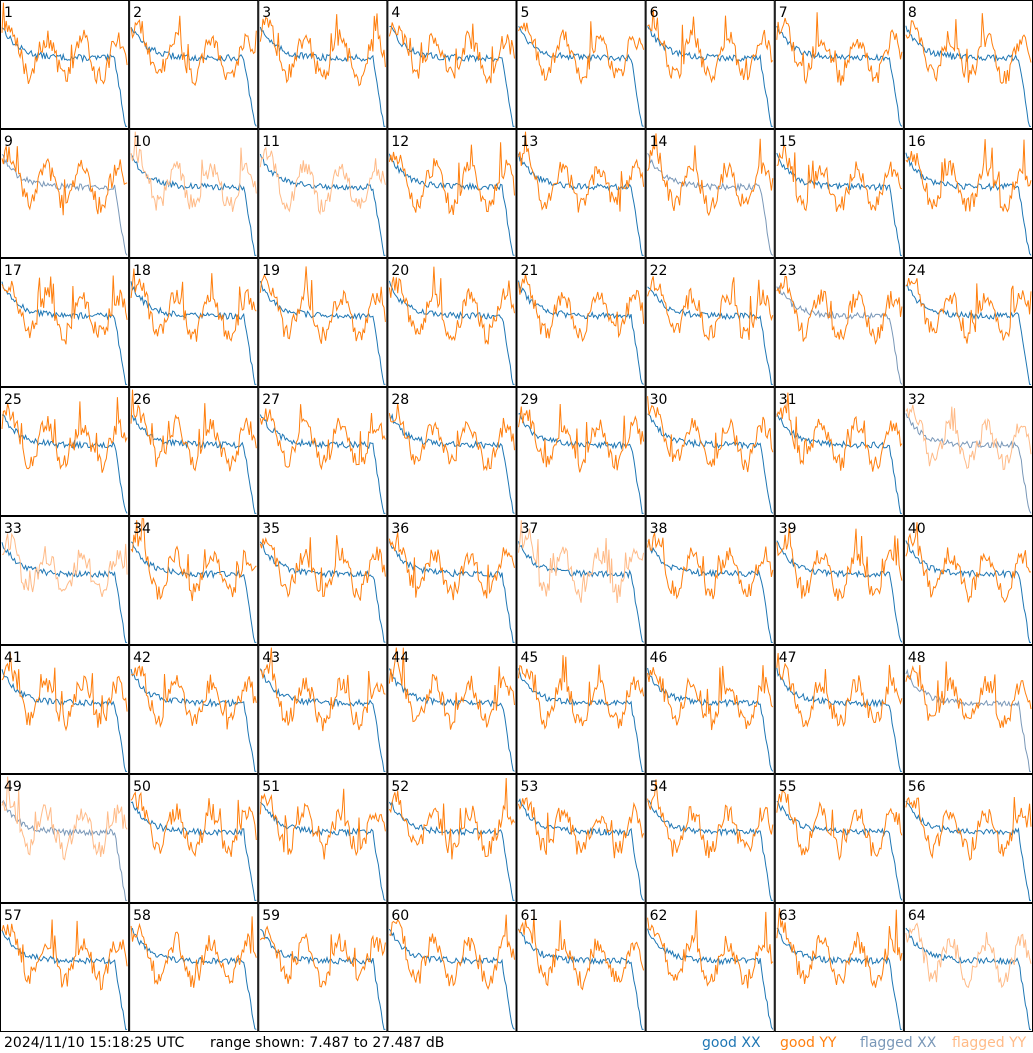  Describe the element at coordinates (788, 787) in the screenshot. I see `antenna-number: 55` at that location.